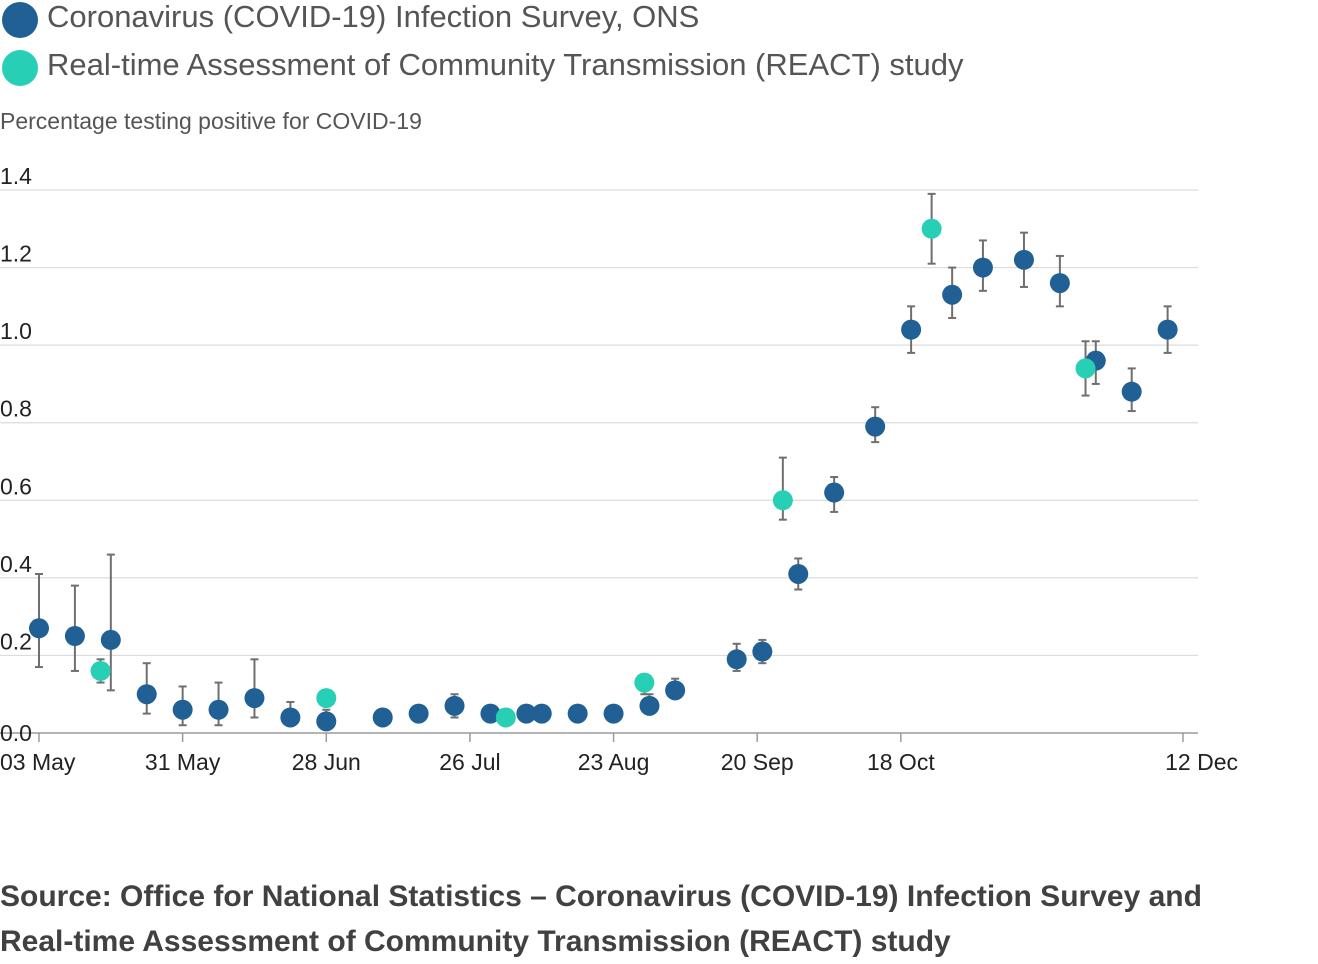  What do you see at coordinates (757, 762) in the screenshot?
I see `x-tick-label: 20 Sep` at bounding box center [757, 762].